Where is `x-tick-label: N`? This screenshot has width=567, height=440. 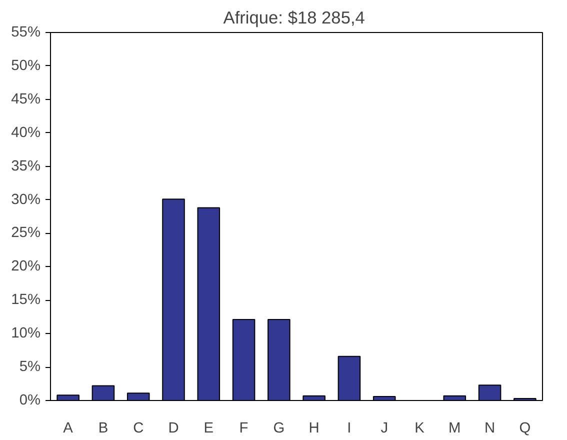
x-tick-label: N is located at coordinates (490, 428).